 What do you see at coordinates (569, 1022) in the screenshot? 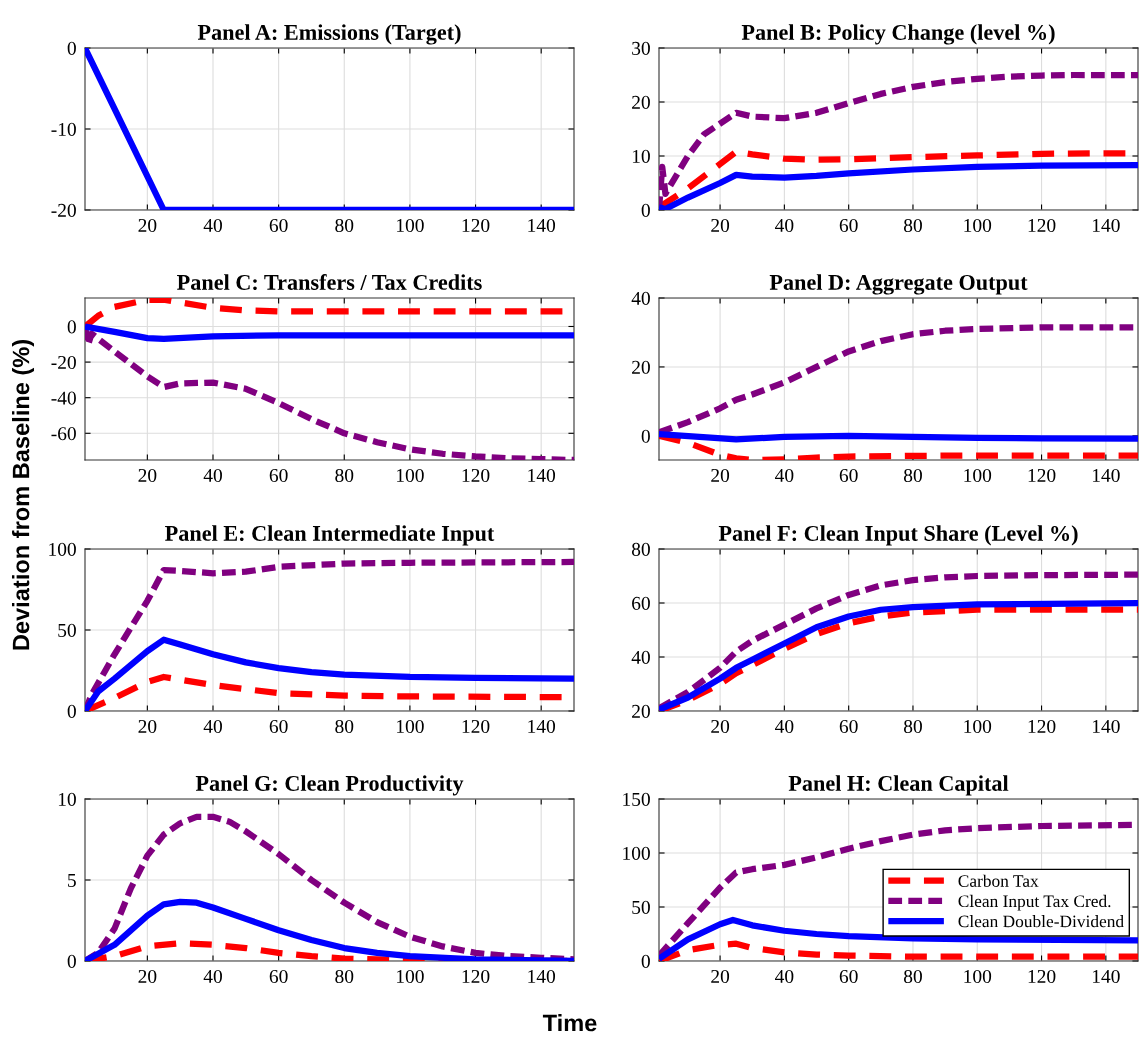
I see `x-axis-title: Time` at bounding box center [569, 1022].